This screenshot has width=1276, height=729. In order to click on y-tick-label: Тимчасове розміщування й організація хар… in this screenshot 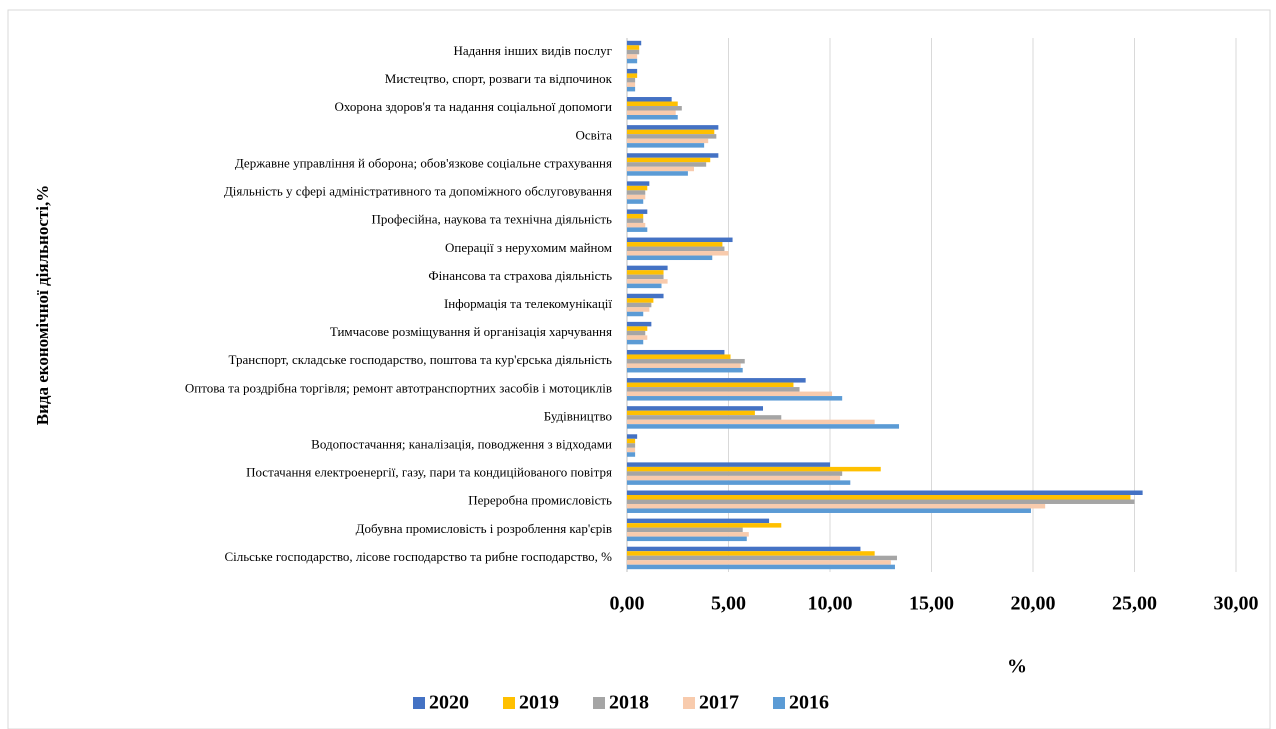, I will do `click(471, 331)`.